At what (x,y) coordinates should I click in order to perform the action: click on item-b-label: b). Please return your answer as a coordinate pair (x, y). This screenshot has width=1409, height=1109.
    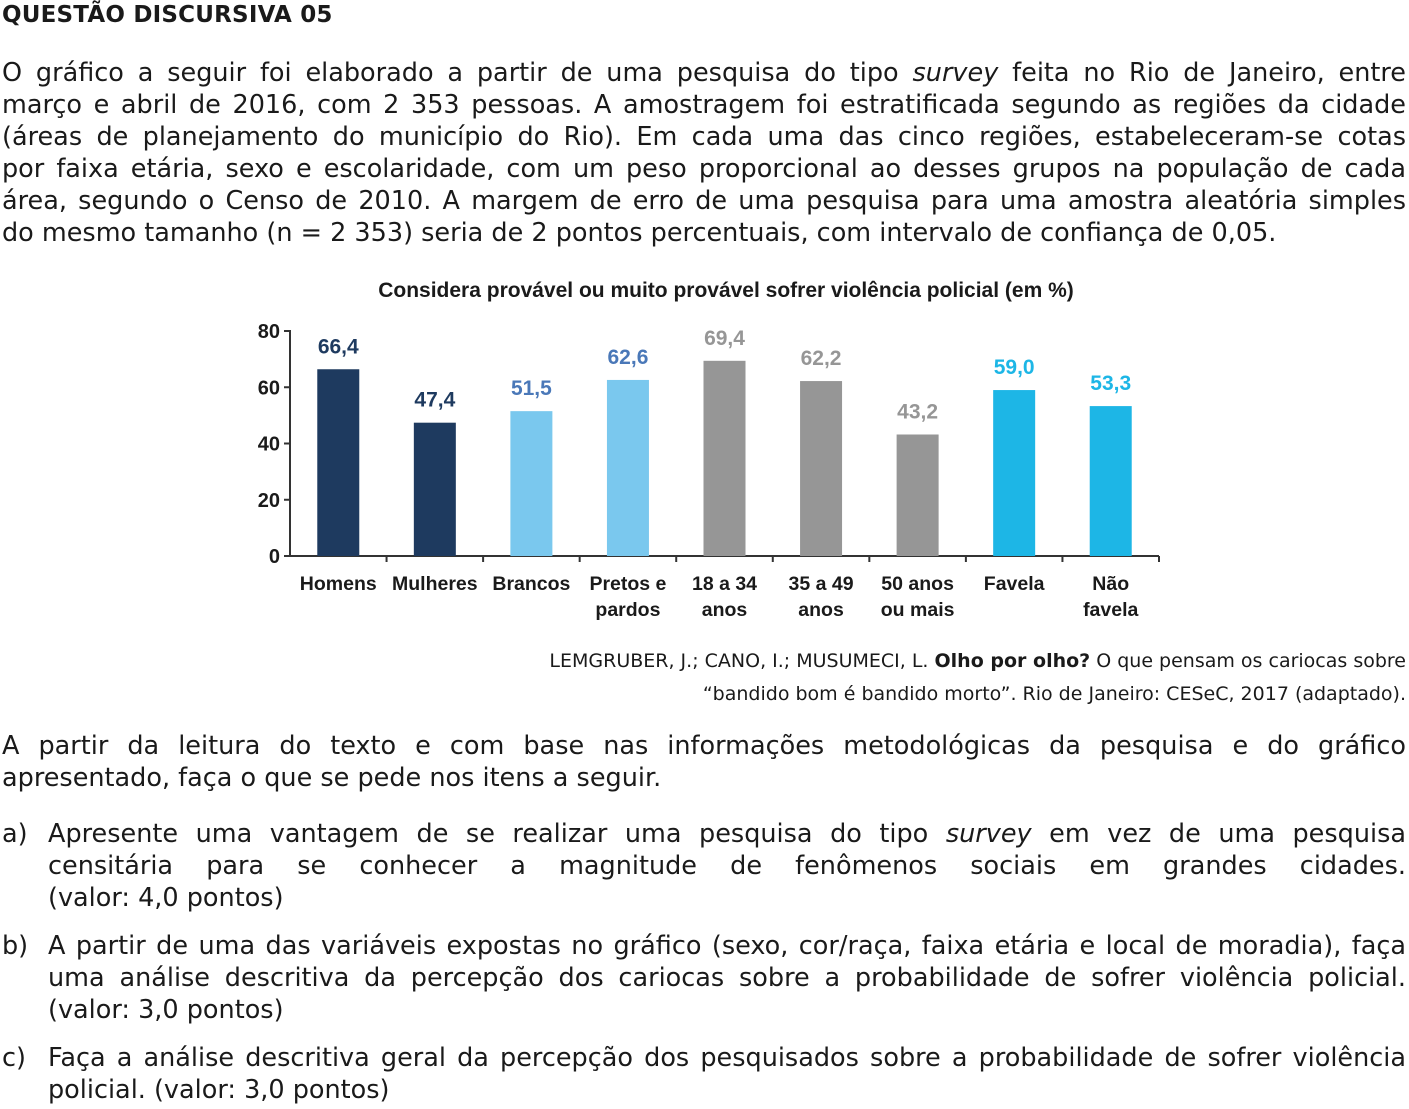
    Looking at the image, I should click on (15, 946).